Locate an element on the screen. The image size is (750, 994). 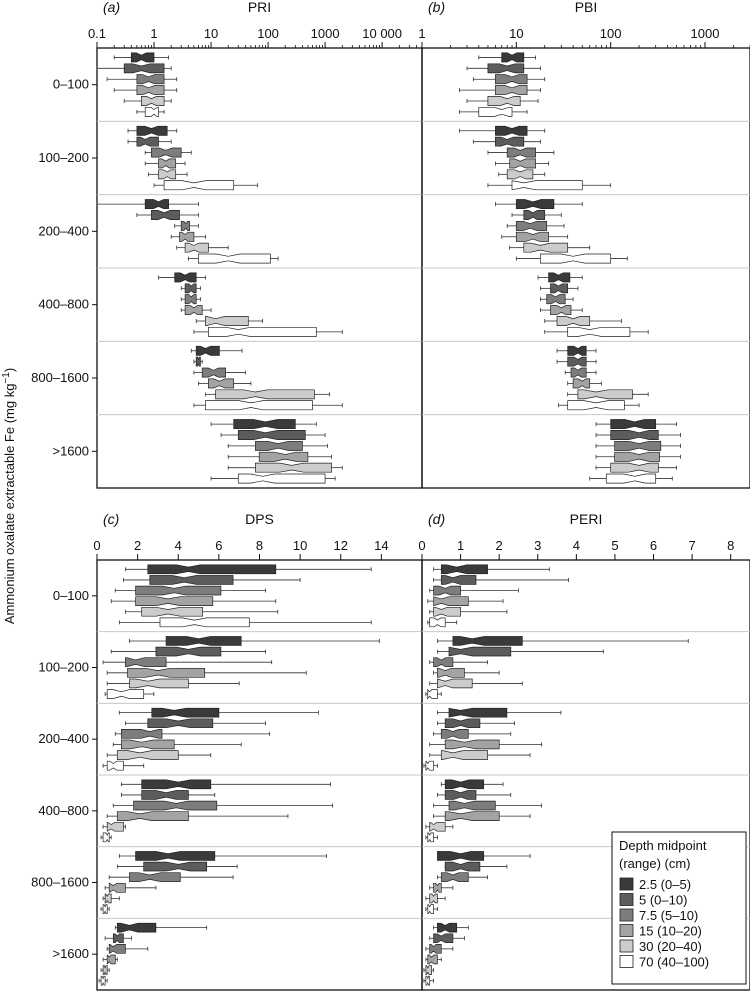
legend-entry-label: 7.5 (5–10) is located at coordinates (668, 915).